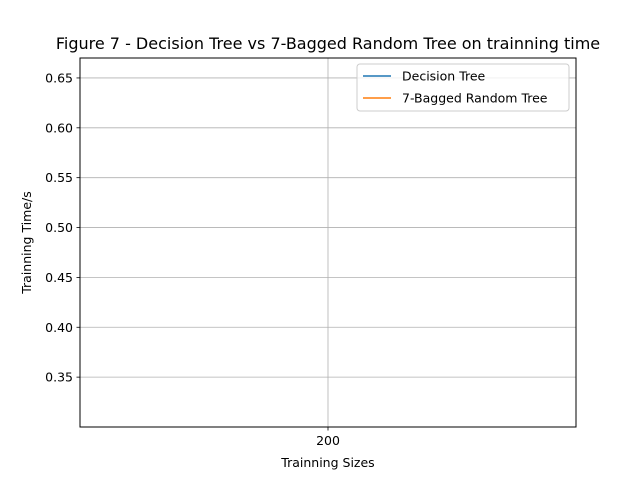 Image resolution: width=640 pixels, height=480 pixels. Describe the element at coordinates (59, 377) in the screenshot. I see `y-tick-label: 0.35` at that location.